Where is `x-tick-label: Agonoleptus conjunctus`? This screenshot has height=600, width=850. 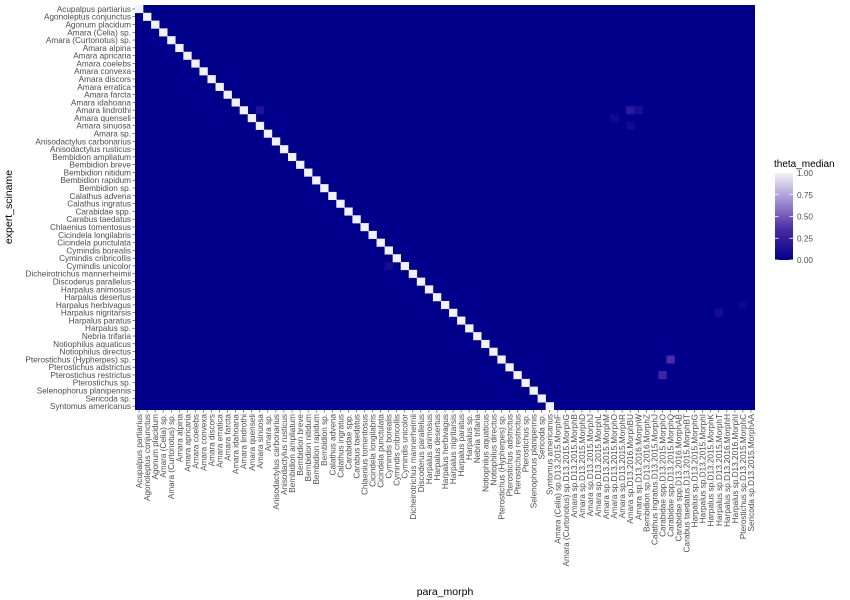
x-tick-label: Agonoleptus conjunctus is located at coordinates (147, 457).